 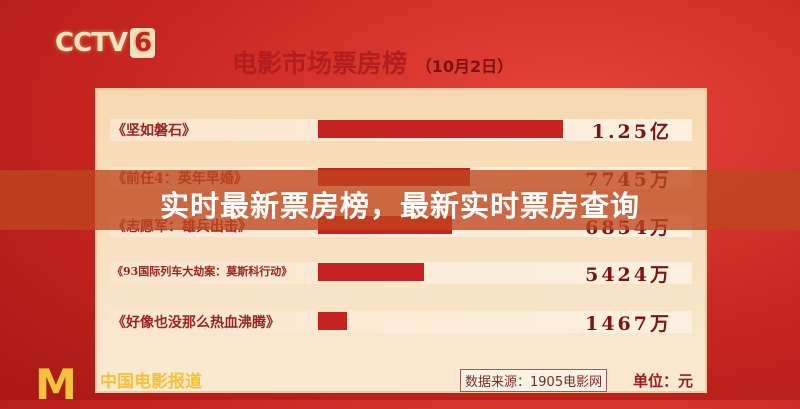 I want to click on cctv6-logo: CCTV 6, so click(x=105, y=43).